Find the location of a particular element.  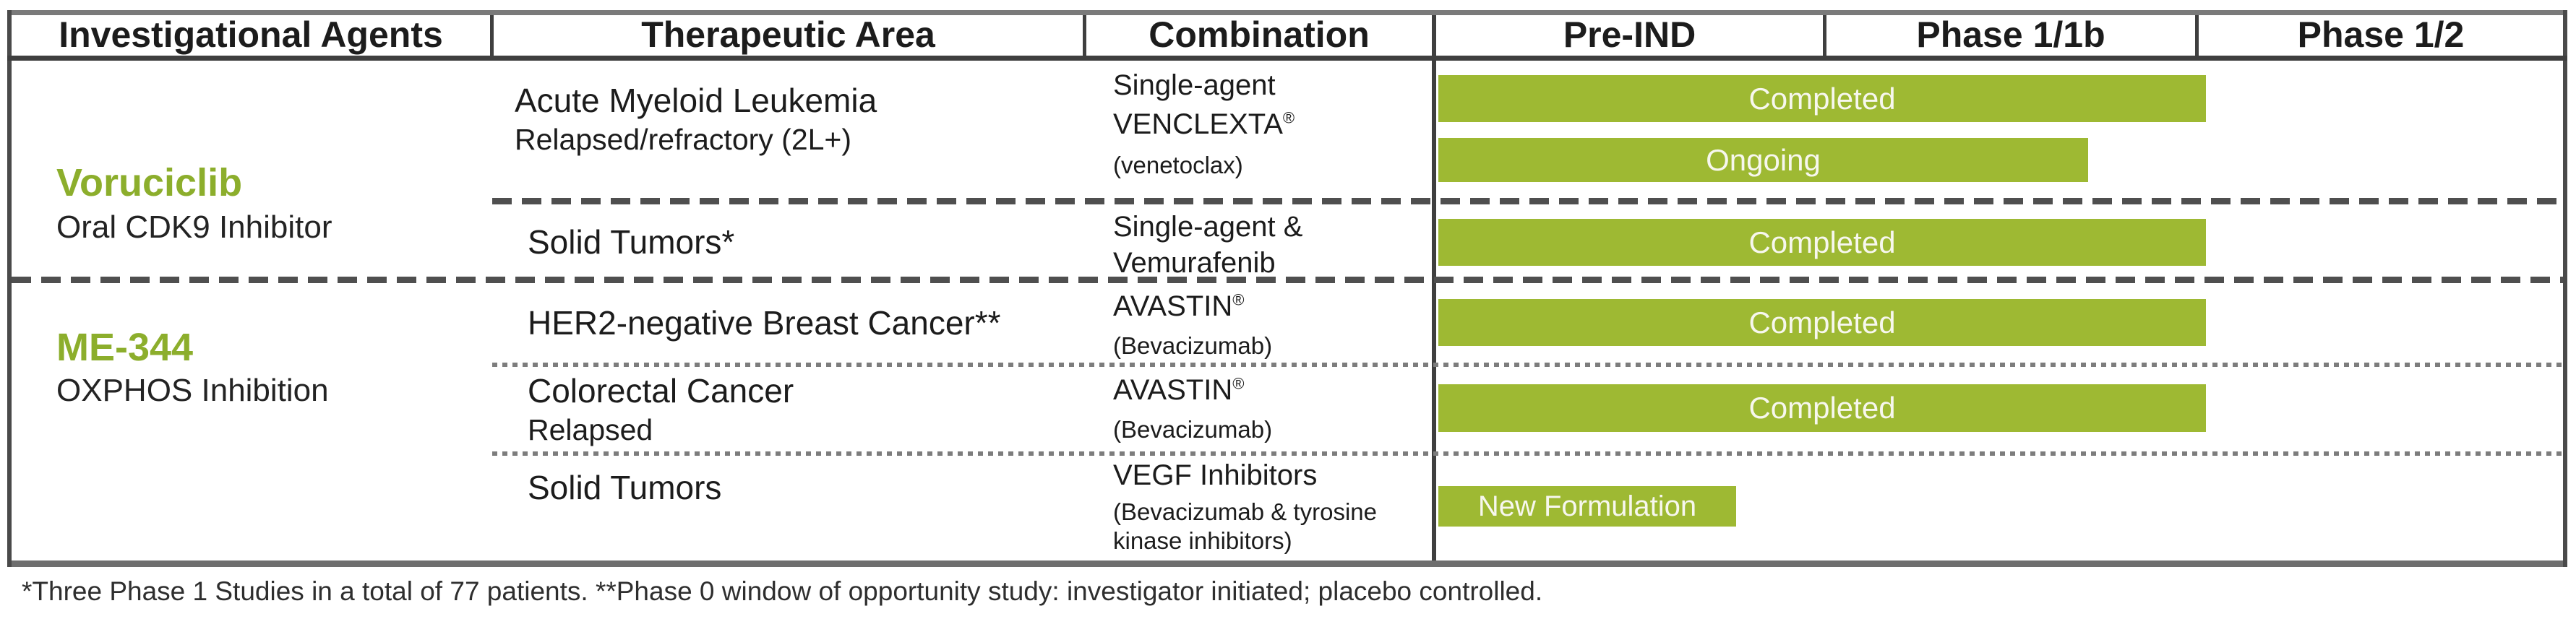

phase-column-border is located at coordinates (1434, 287).